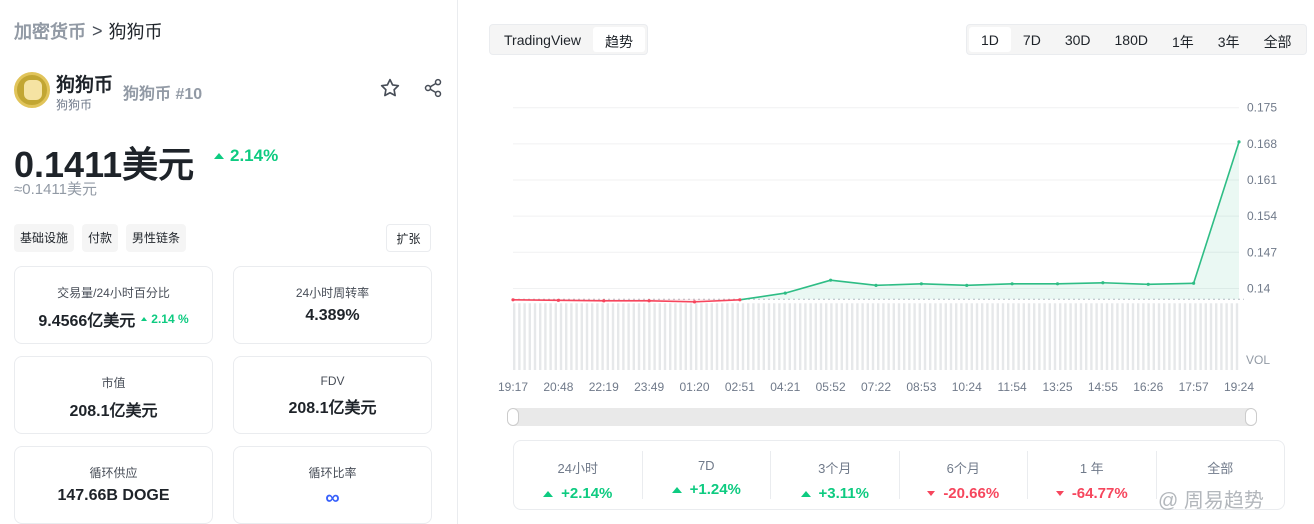 This screenshot has height=524, width=1314. What do you see at coordinates (543, 40) in the screenshot?
I see `tab-tradingview: TradingView` at bounding box center [543, 40].